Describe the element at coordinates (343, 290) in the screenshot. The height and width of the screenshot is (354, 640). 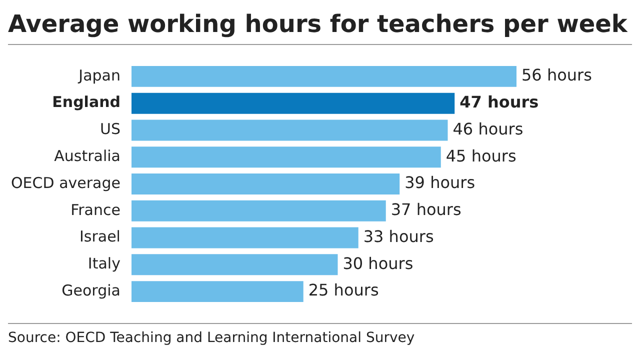
I see `data-label: 25 hours` at that location.